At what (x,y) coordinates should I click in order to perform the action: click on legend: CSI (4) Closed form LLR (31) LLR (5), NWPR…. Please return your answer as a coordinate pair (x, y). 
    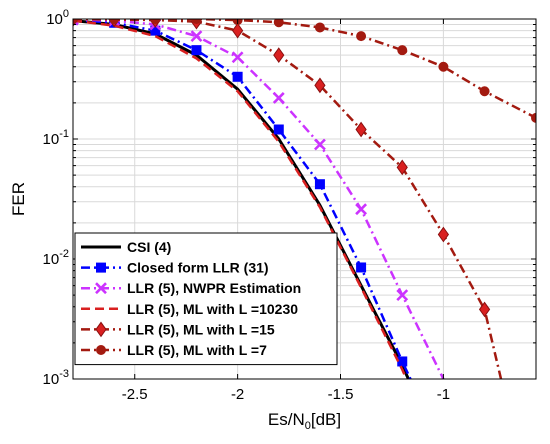
    Looking at the image, I should click on (206, 299).